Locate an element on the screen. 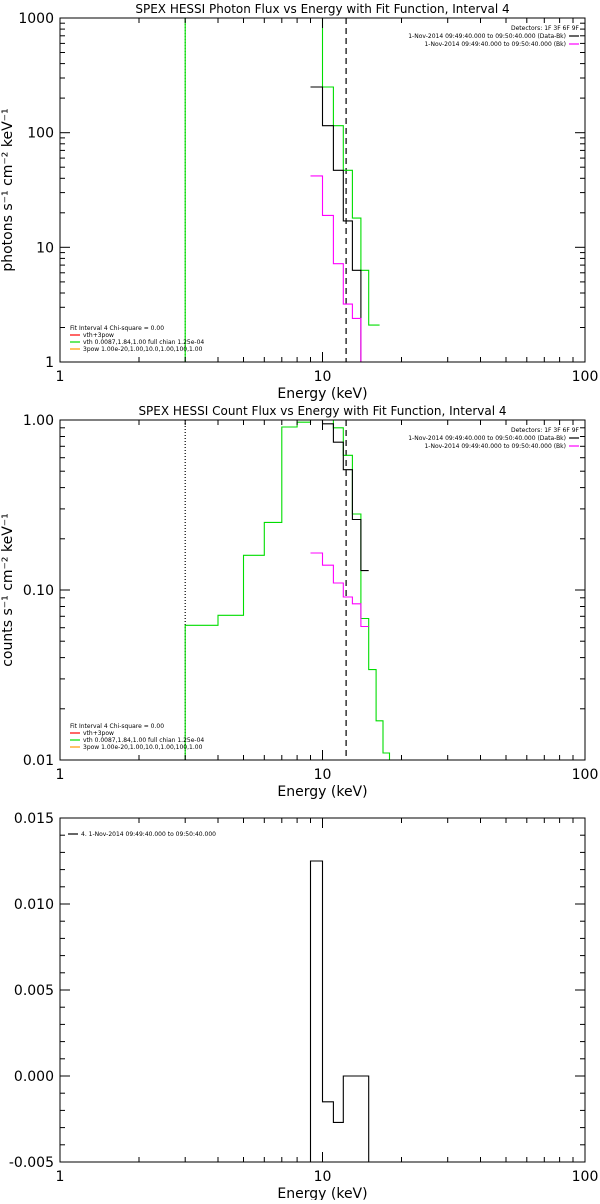 This screenshot has width=600, height=1204. y-tick-label: 0.015 is located at coordinates (34, 819).